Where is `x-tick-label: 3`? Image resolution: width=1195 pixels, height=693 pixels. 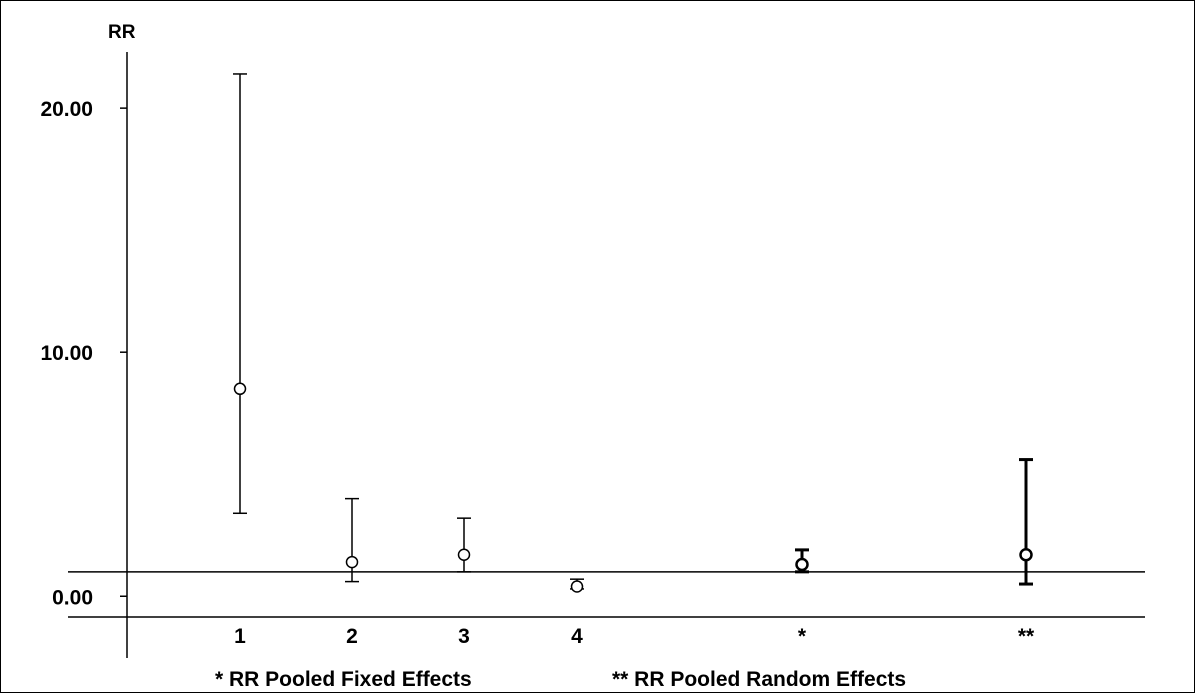 x-tick-label: 3 is located at coordinates (464, 636).